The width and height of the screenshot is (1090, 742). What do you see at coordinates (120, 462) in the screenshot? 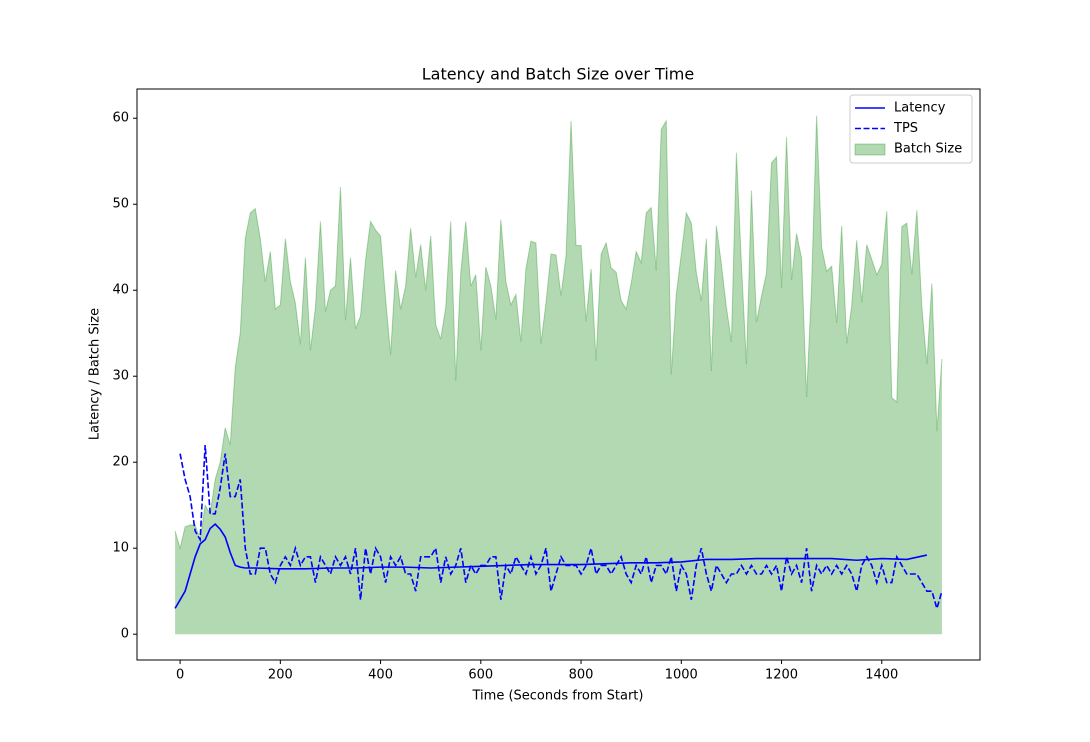
I see `y-tick-label: 20` at bounding box center [120, 462].